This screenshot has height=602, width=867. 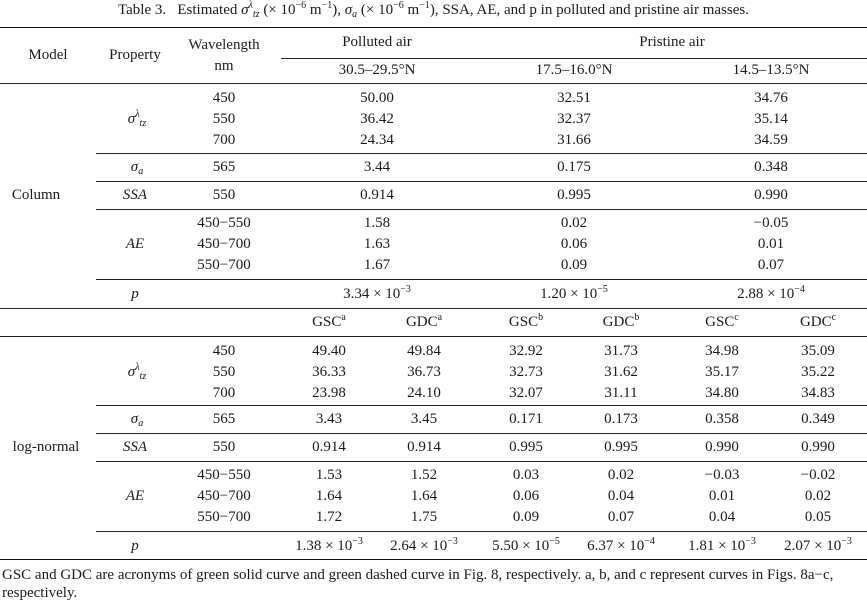 I want to click on ln-ae-val: 0.09, so click(x=526, y=517).